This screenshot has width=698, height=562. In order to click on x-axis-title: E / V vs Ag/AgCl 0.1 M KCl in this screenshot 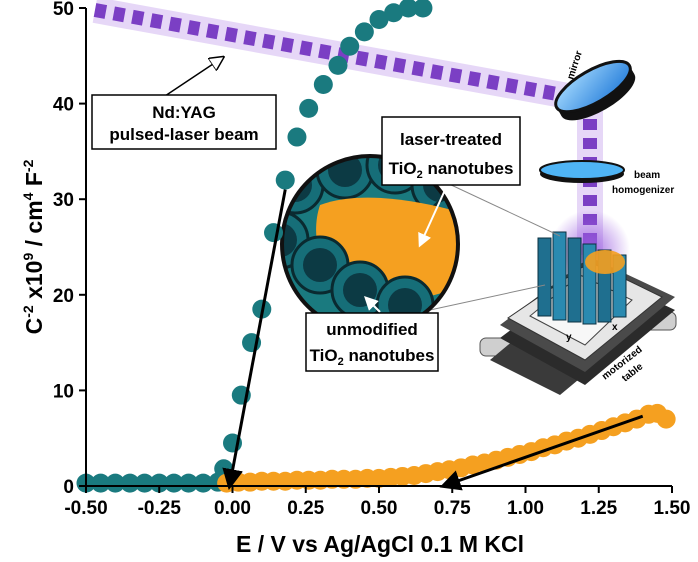, I will do `click(380, 544)`.